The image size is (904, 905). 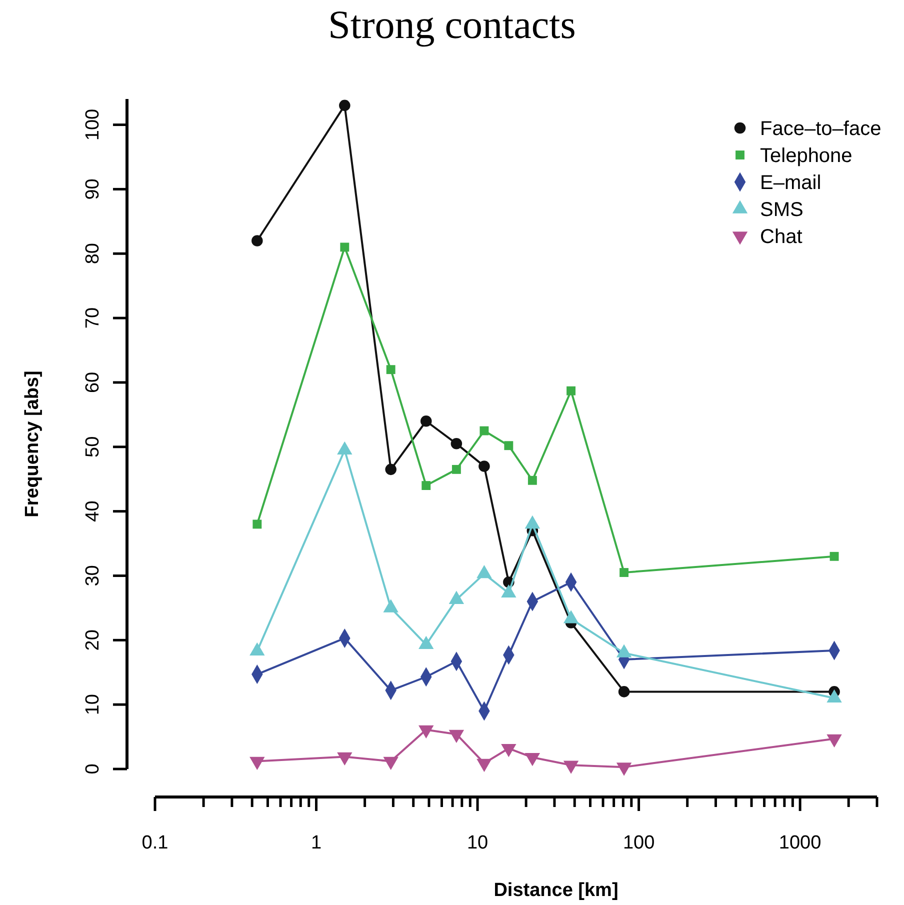 What do you see at coordinates (93, 705) in the screenshot?
I see `y-tick-label: 10` at bounding box center [93, 705].